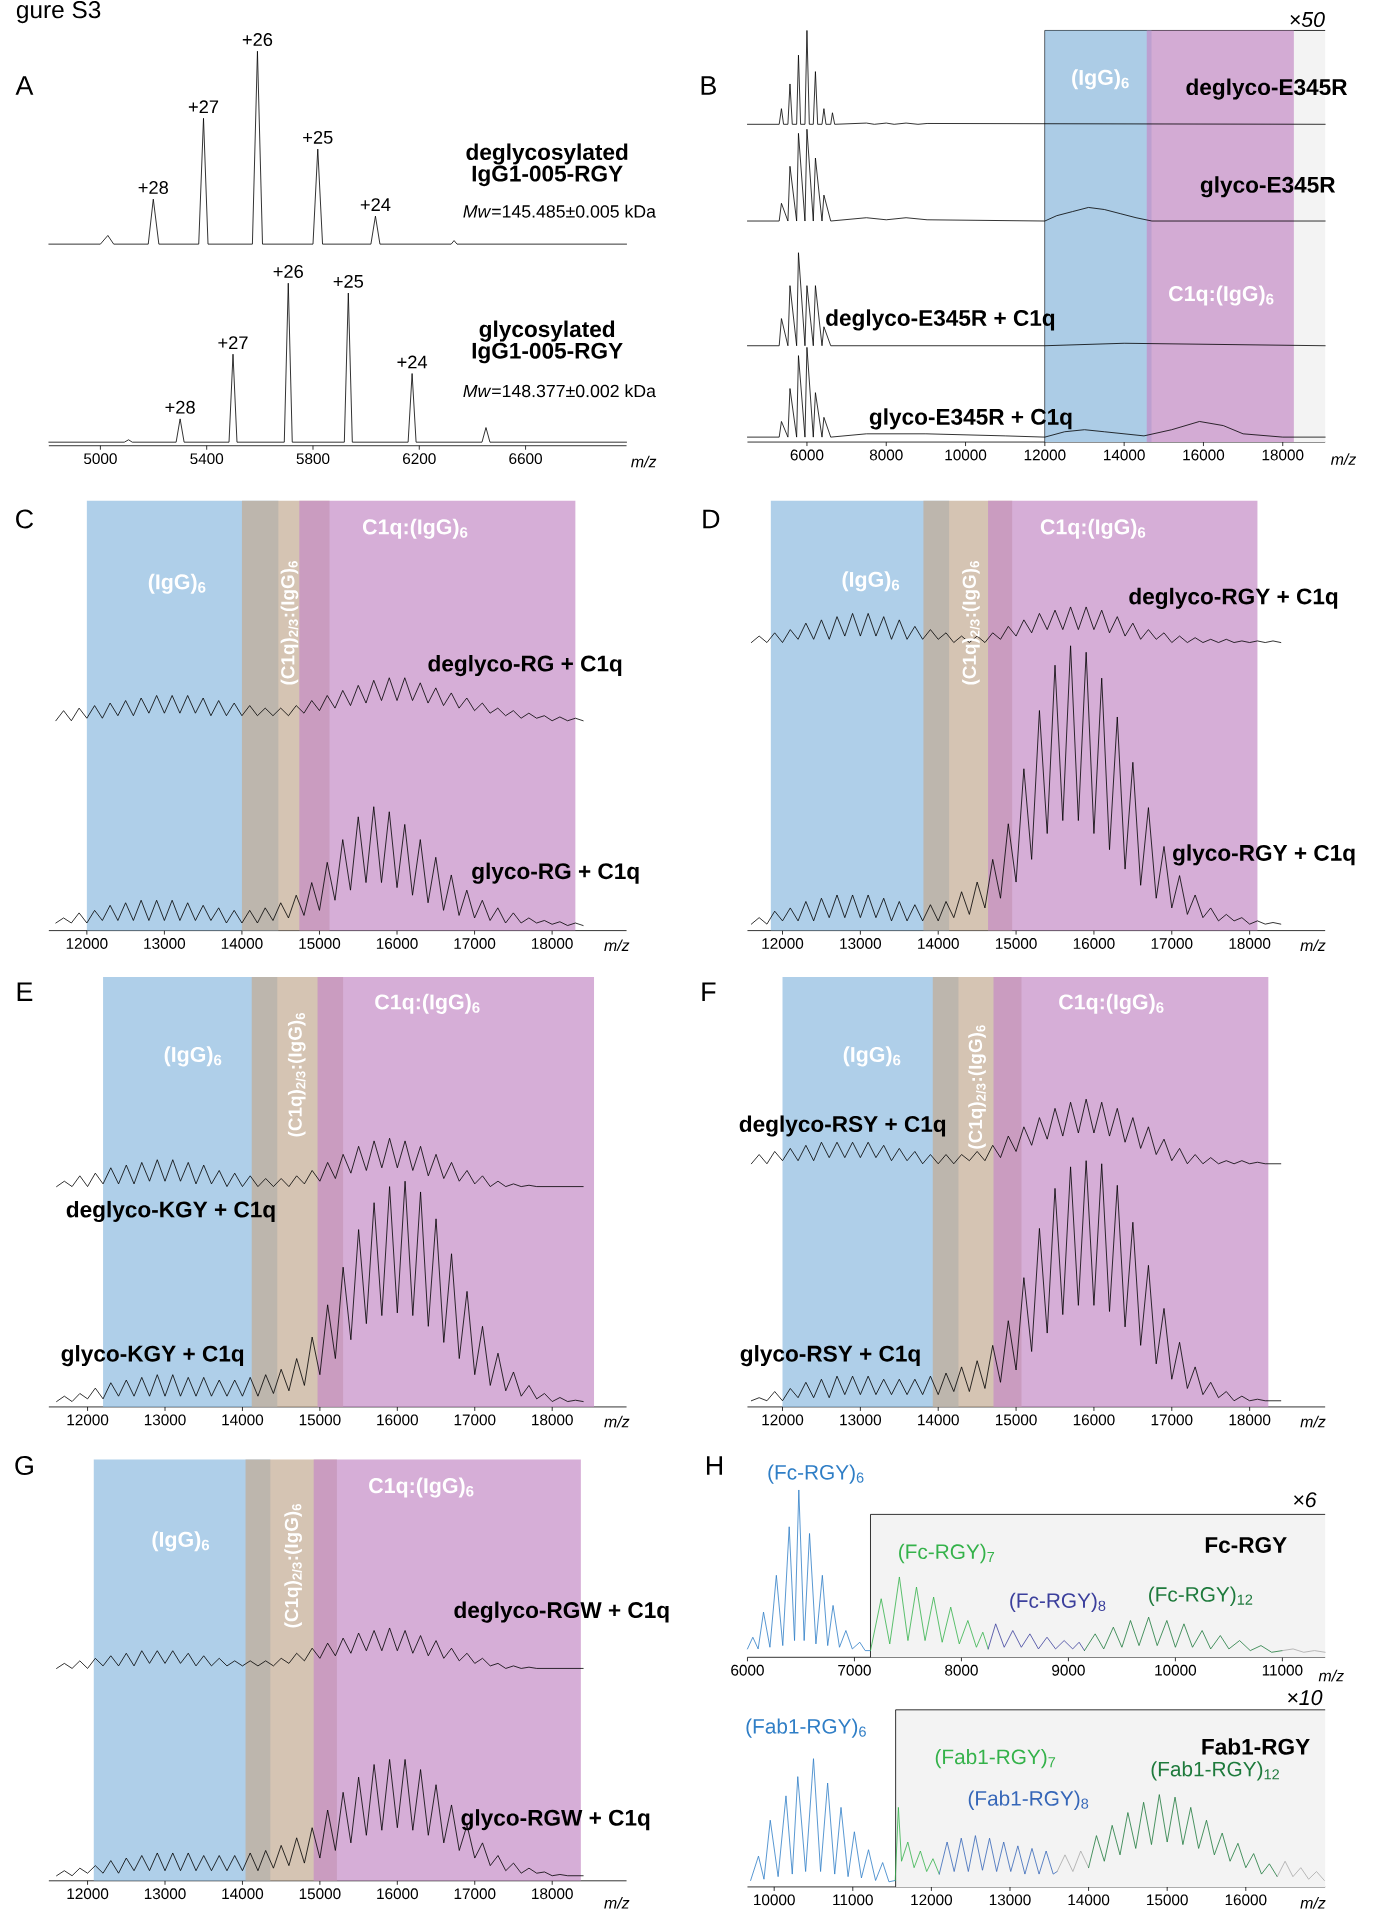  Describe the element at coordinates (1268, 187) in the screenshot. I see `series-label: glyco-E345R` at that location.